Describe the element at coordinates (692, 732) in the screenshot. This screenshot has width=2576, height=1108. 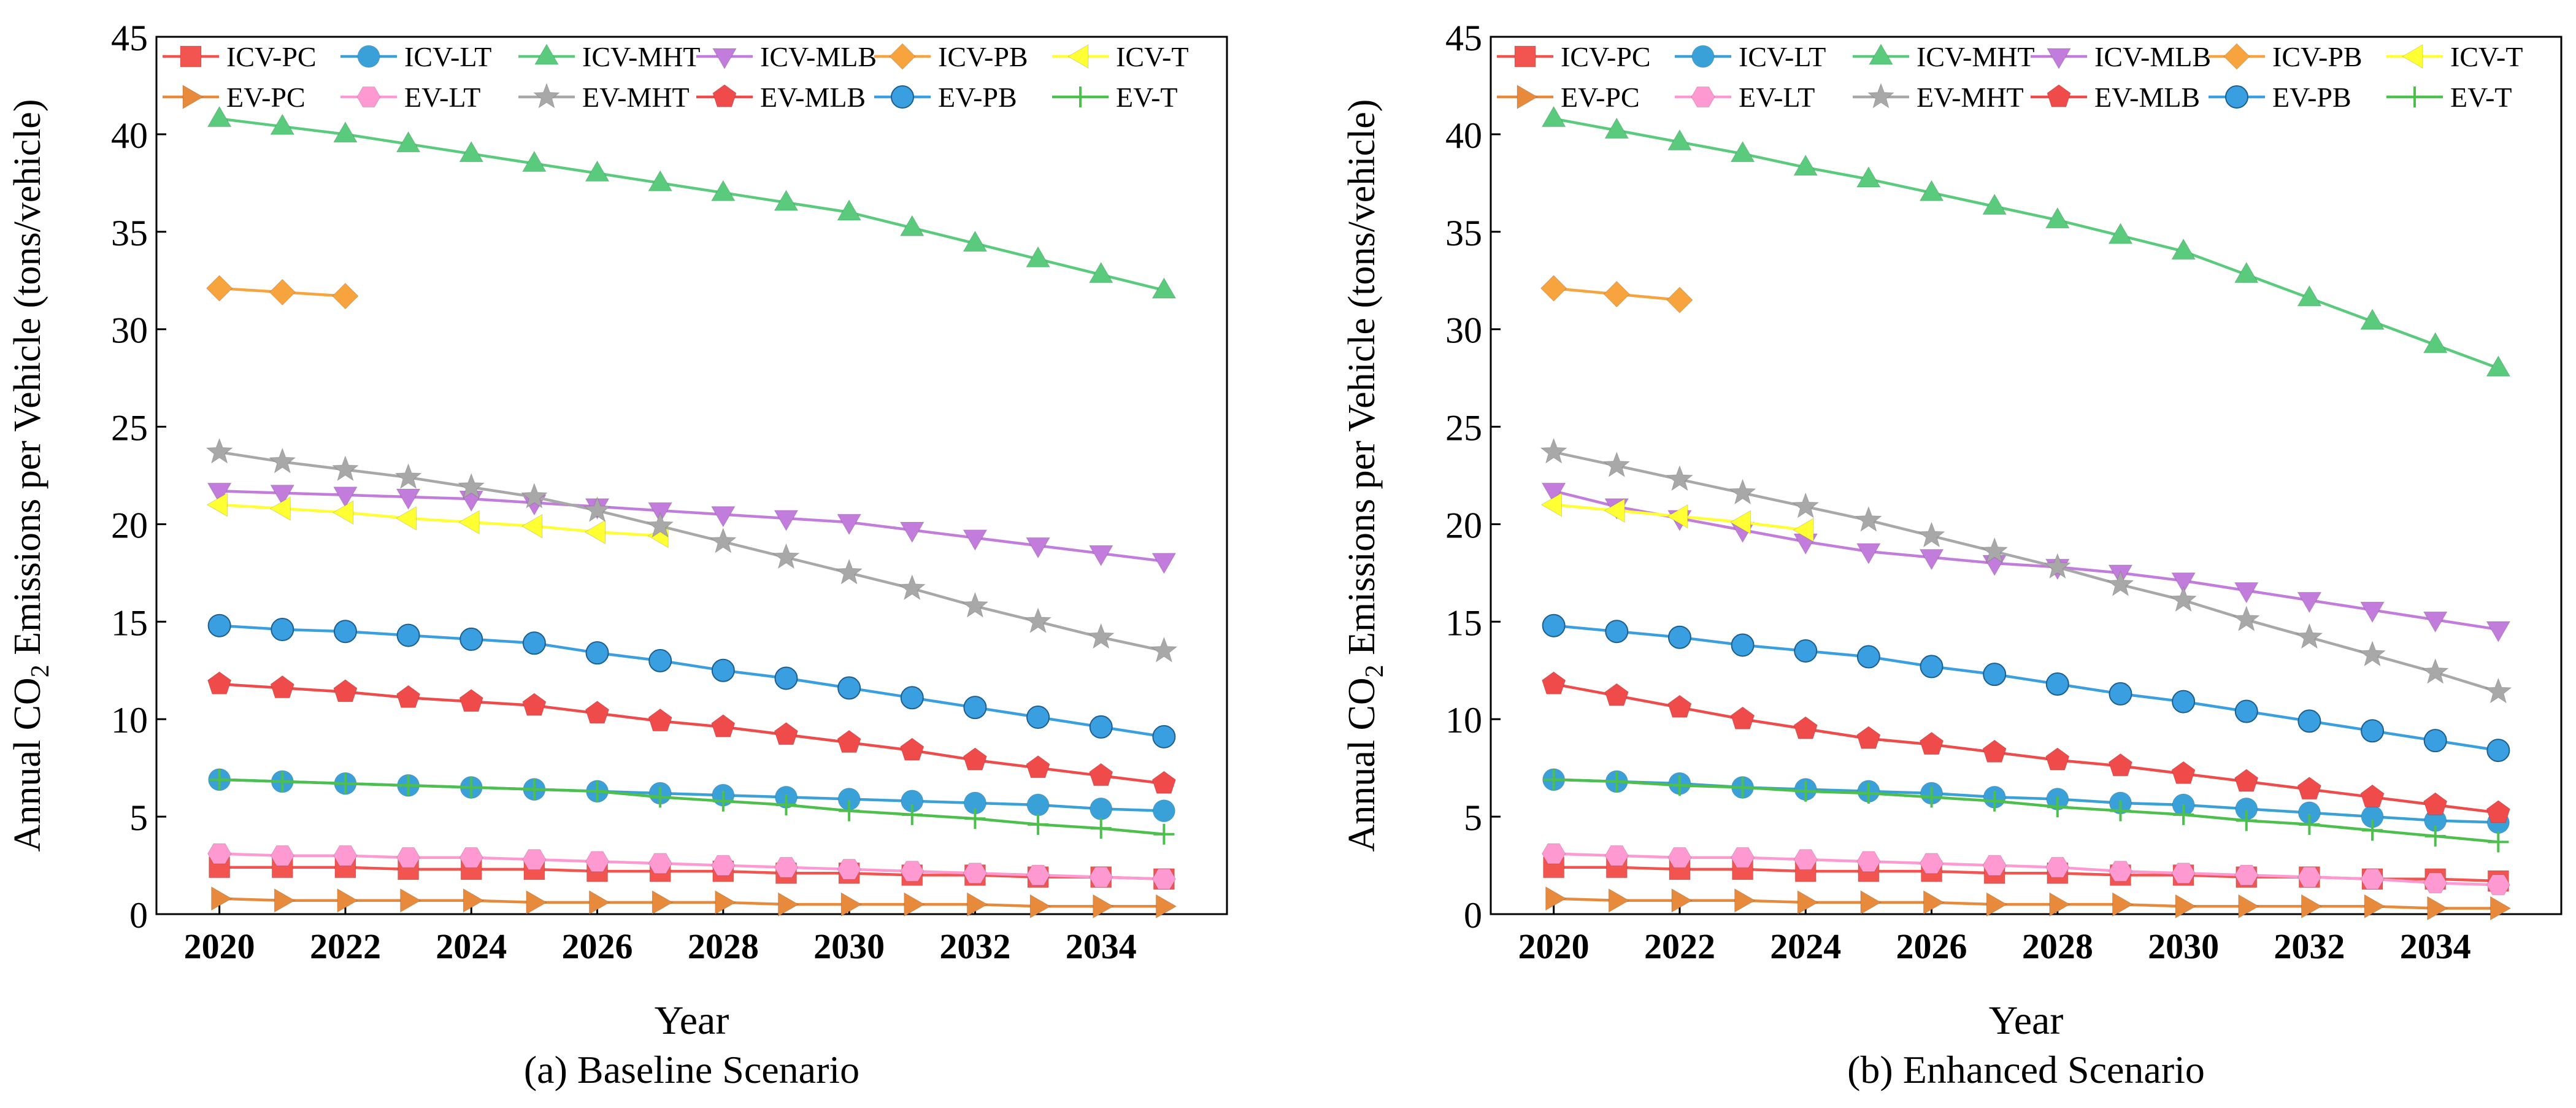
I see `series-ev-mlb` at that location.